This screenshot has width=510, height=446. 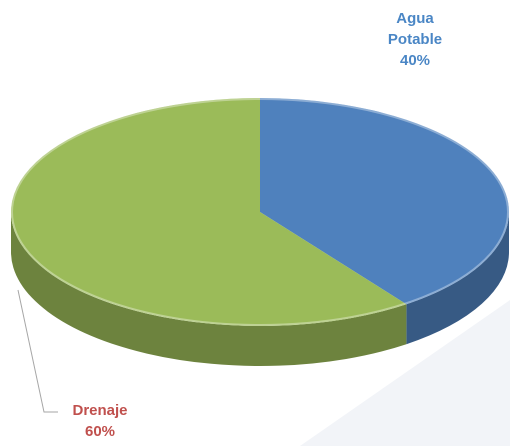 What do you see at coordinates (100, 410) in the screenshot?
I see `category-label: Drenaje` at bounding box center [100, 410].